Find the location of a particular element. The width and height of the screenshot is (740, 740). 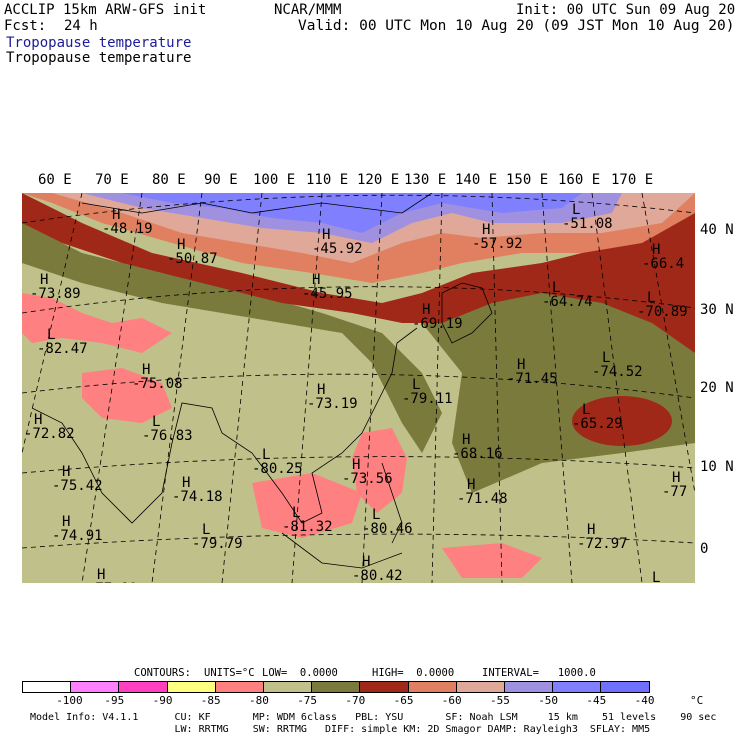

lon-label: 80 E is located at coordinates (169, 180).